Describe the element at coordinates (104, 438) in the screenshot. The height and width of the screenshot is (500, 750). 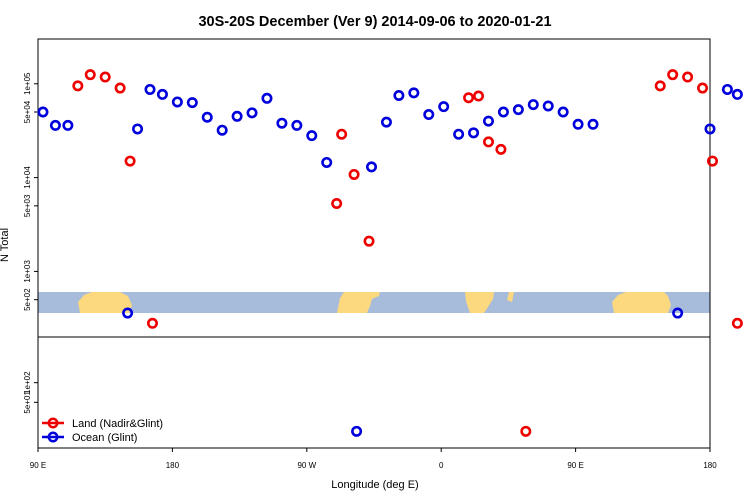
I see `legend-ocean-label: Ocean (Glint)` at that location.